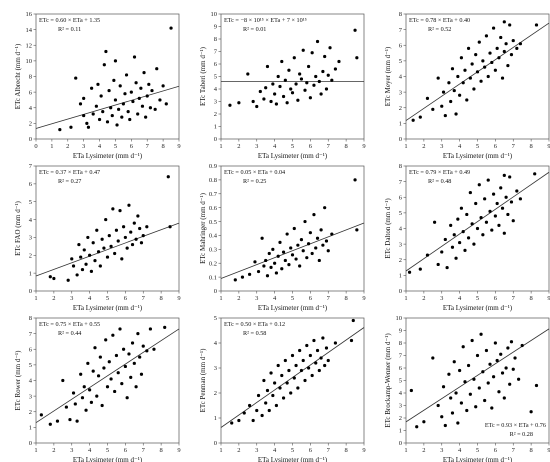 This screenshot has width=550, height=462. Describe the element at coordinates (203, 380) in the screenshot. I see `y-axis-label: ETc Penman (mm d⁻¹)` at that location.